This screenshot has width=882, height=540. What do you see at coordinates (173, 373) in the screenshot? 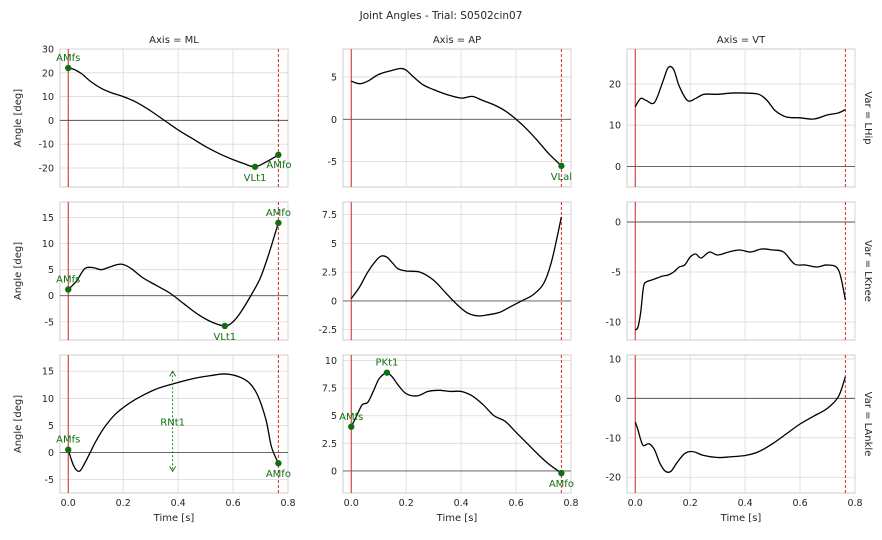
I see `range-arrow-head-top` at bounding box center [173, 373].